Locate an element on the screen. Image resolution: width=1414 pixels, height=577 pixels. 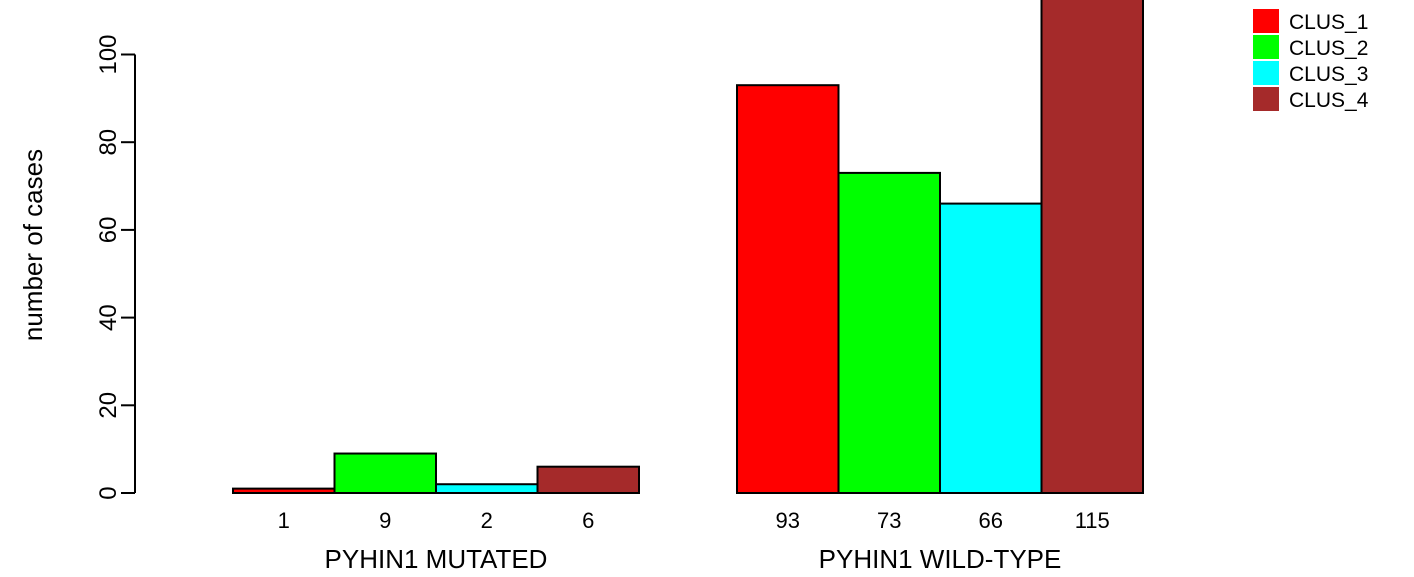
group-labels: PYHIN1 MUTATED PYHIN1 WILD-TYPE is located at coordinates (693, 559).